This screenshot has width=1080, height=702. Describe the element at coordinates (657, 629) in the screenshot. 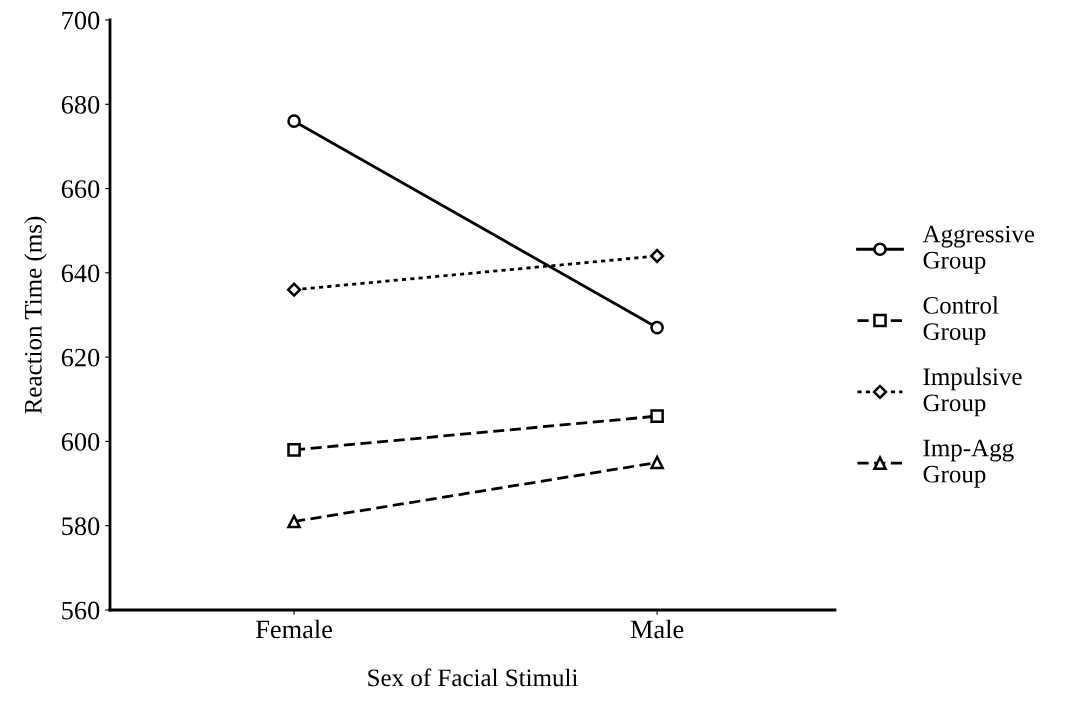

I see `x-tick-label: Male` at that location.